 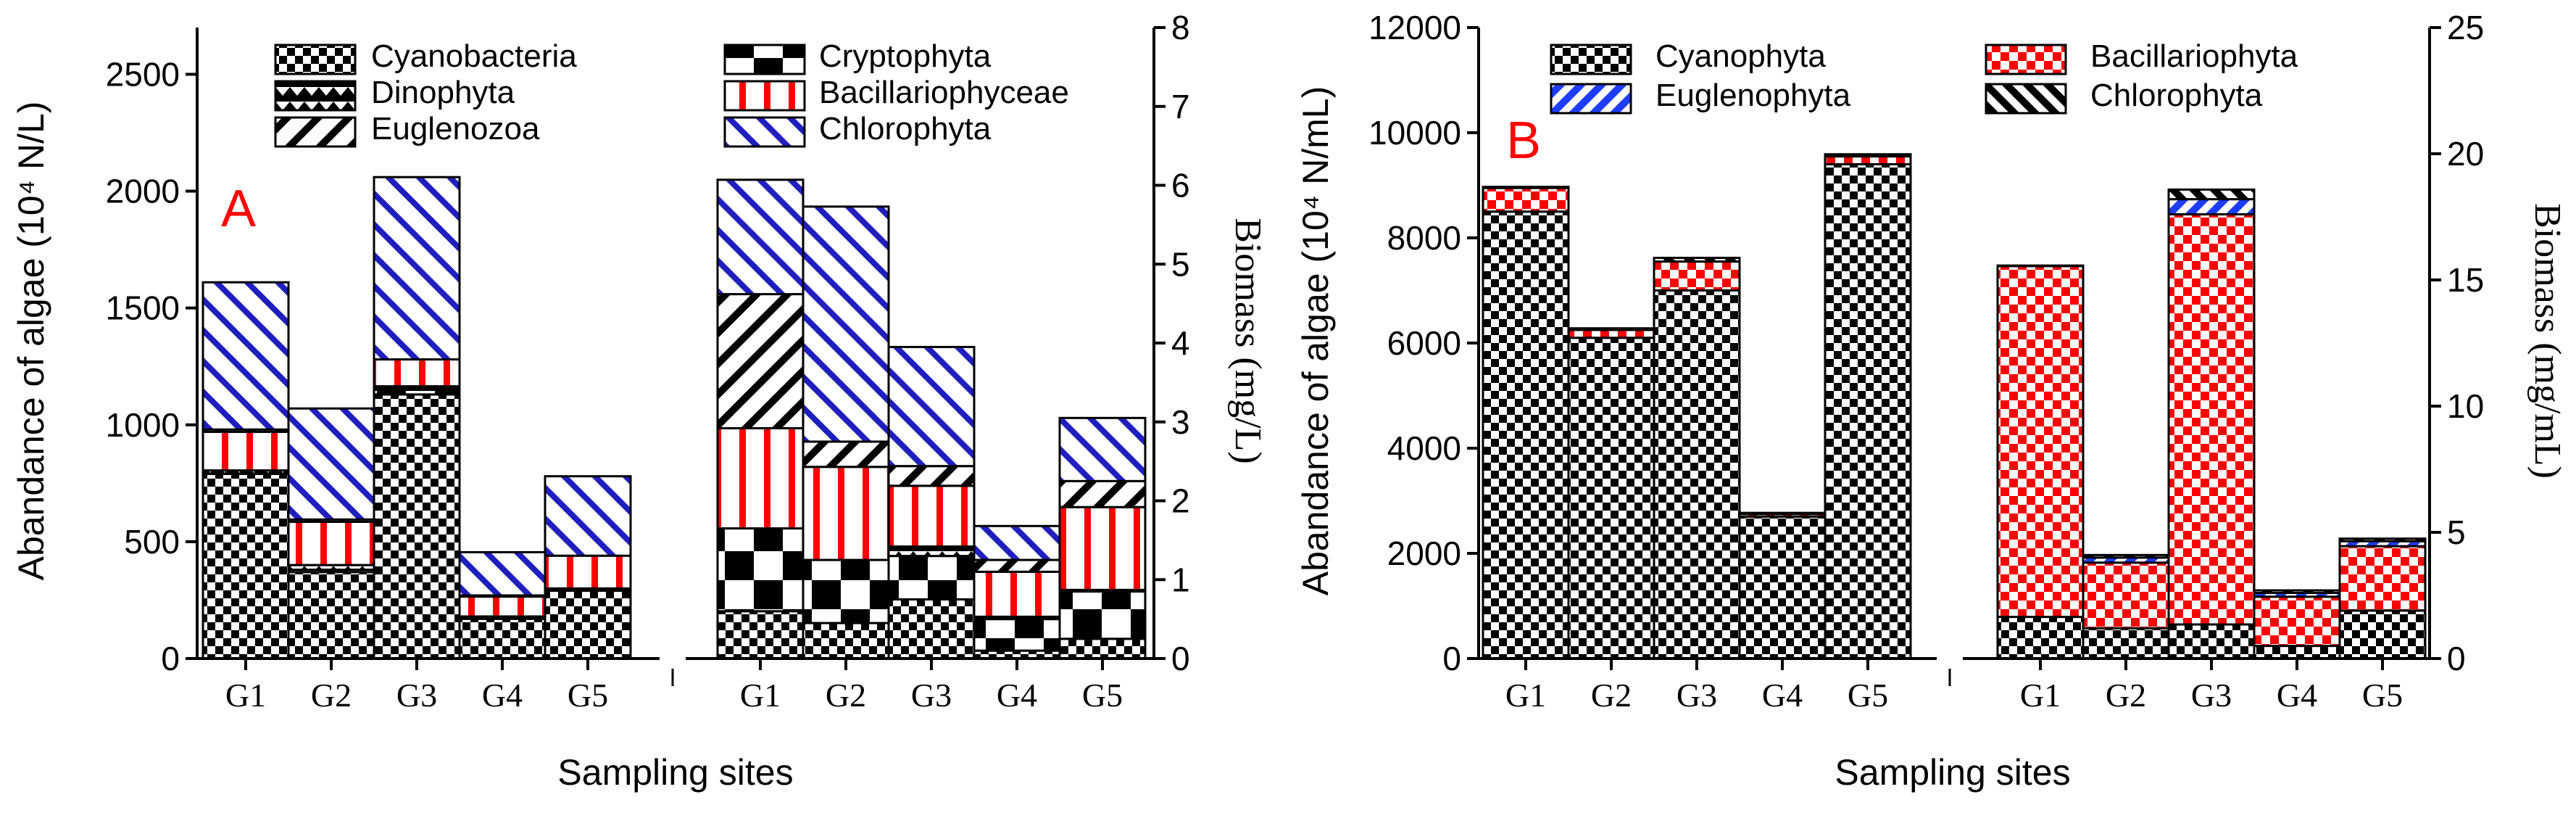 What do you see at coordinates (31, 341) in the screenshot?
I see `y-axis-title-left: Abandance of algae (10⁴ N/L)` at bounding box center [31, 341].